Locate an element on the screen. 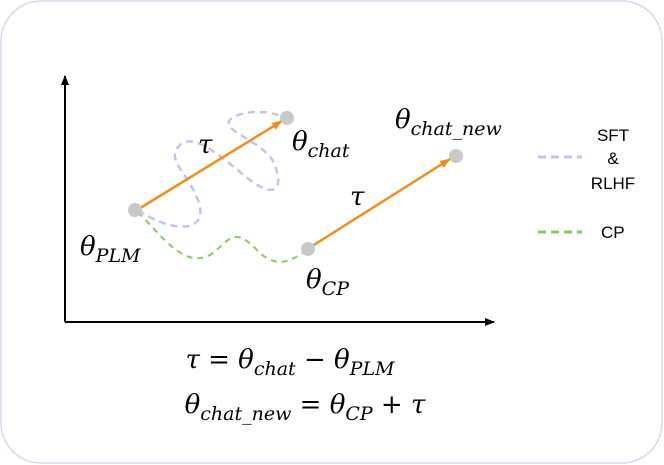 The height and width of the screenshot is (465, 664). sft-rlhf-path is located at coordinates (211, 169).